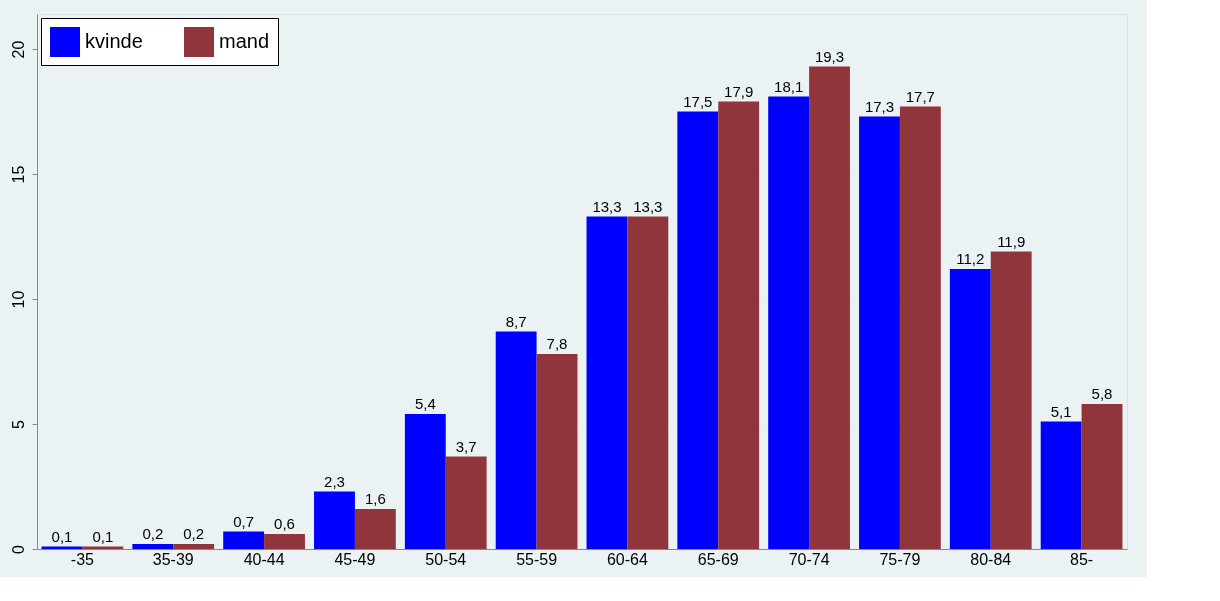  What do you see at coordinates (18, 49) in the screenshot?
I see `y-tick-label: 20` at bounding box center [18, 49].